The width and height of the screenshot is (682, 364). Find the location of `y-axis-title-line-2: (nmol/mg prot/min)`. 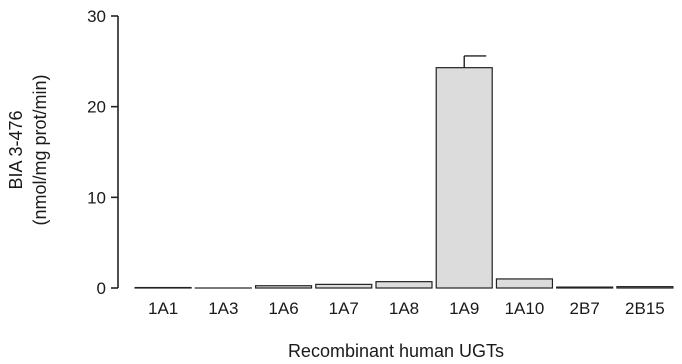

y-axis-title-line-2: (nmol/mg prot/min) is located at coordinates (40, 149).